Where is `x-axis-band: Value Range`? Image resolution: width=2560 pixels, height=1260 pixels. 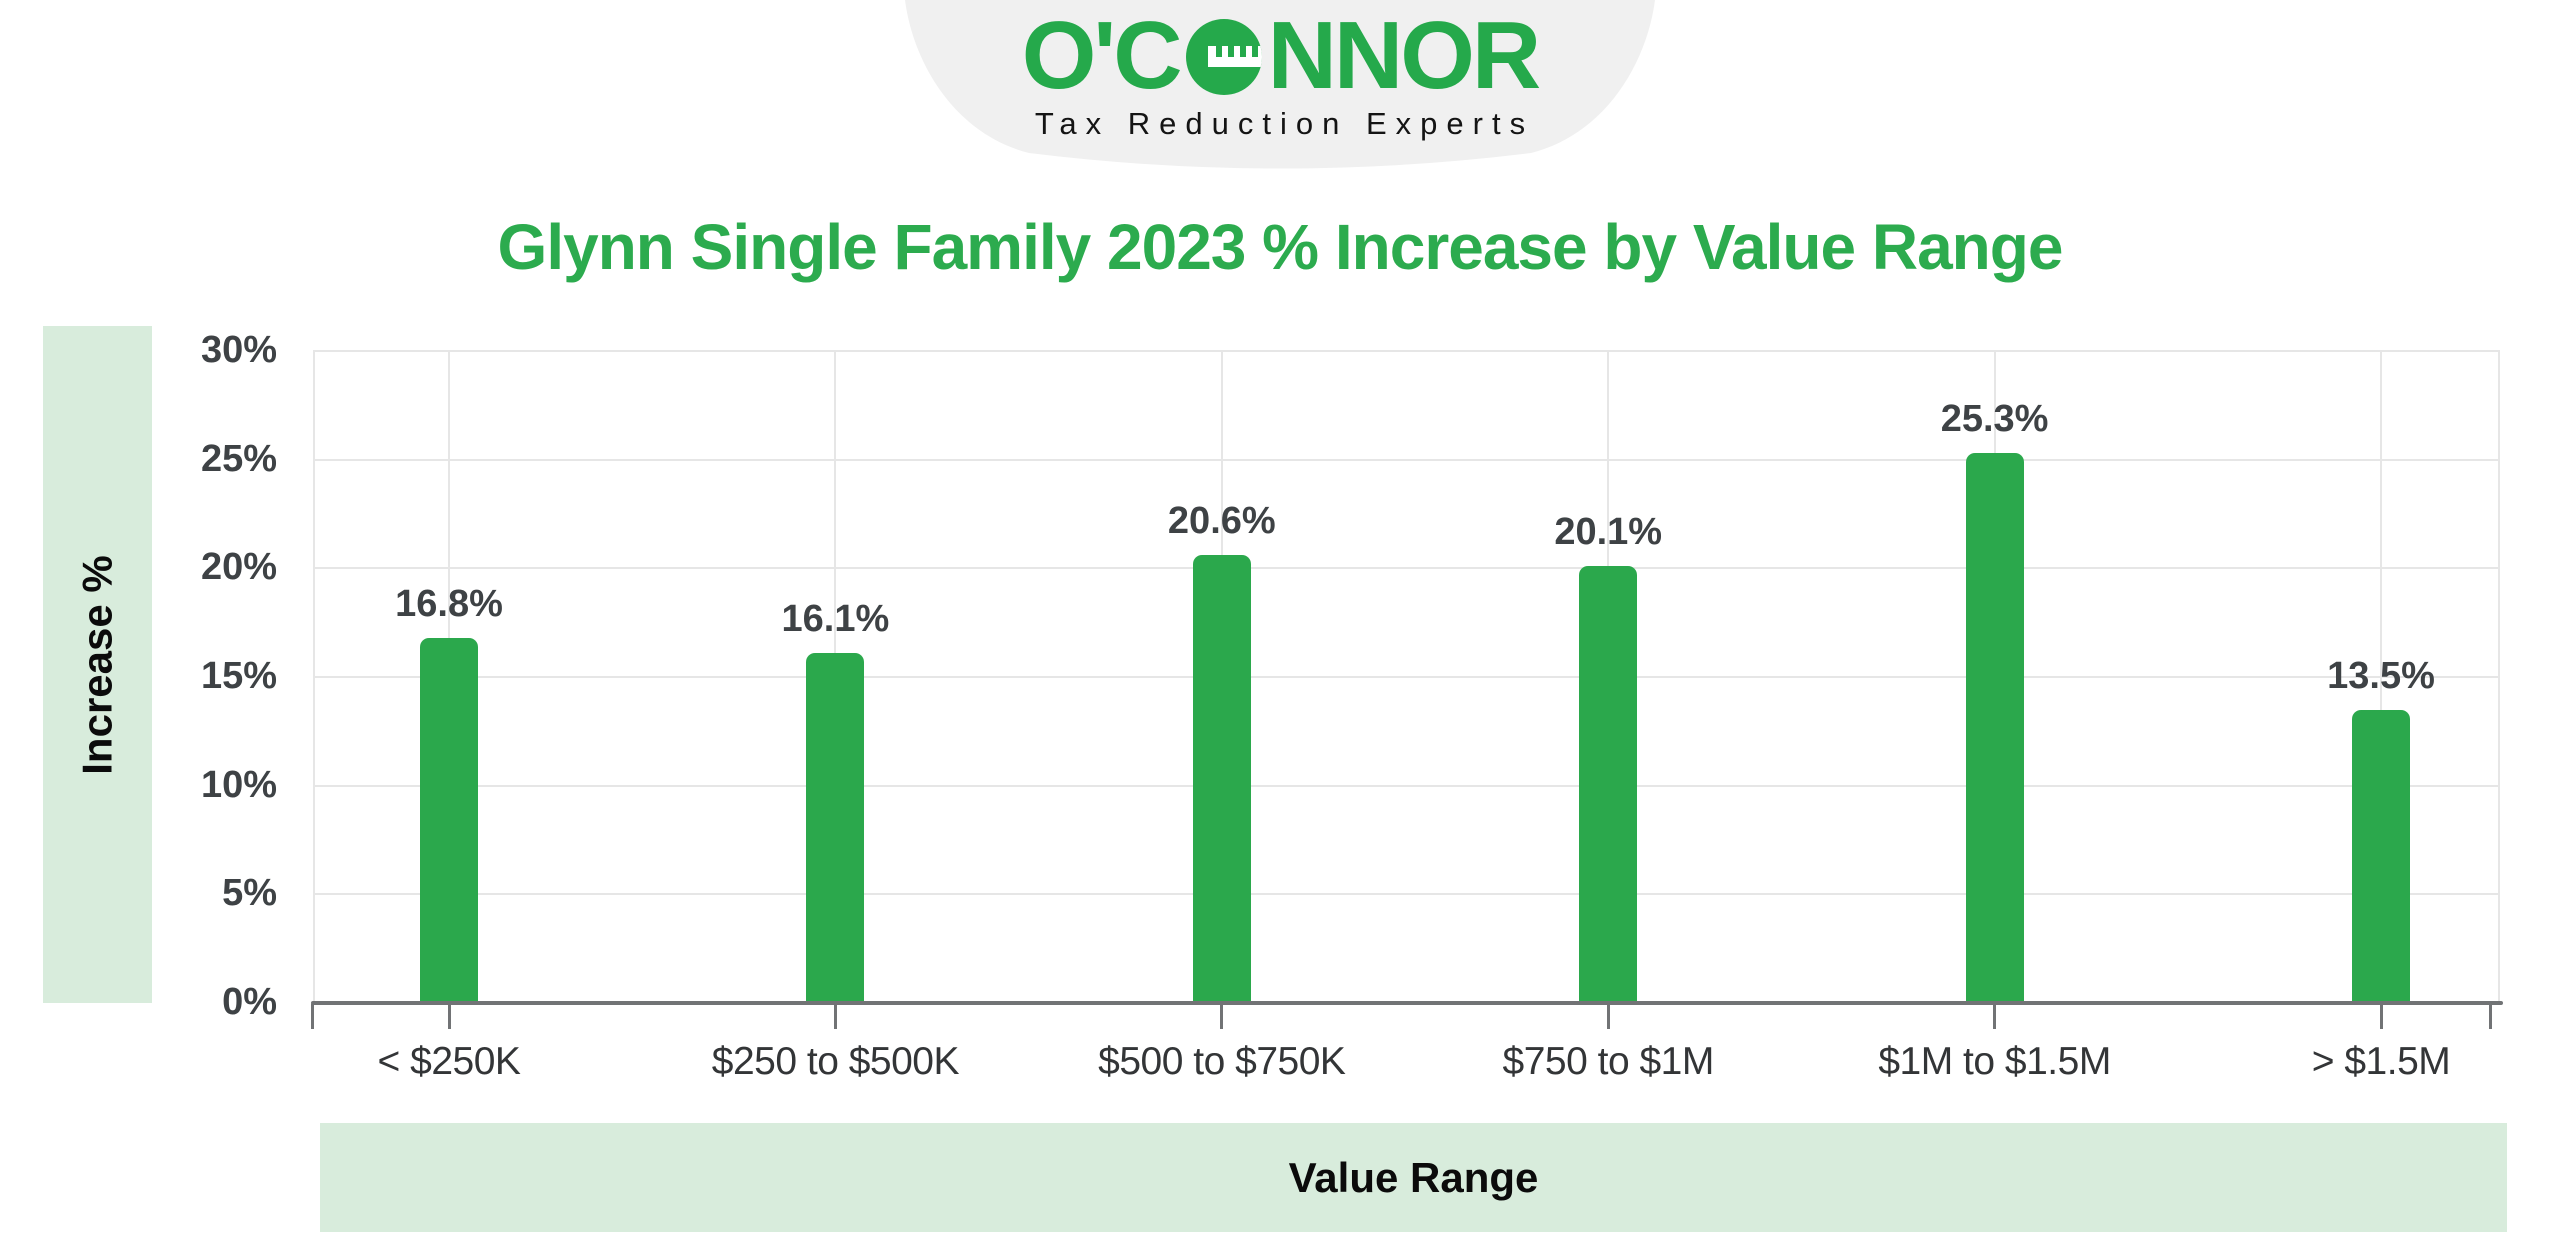 x-axis-band: Value Range is located at coordinates (1413, 1177).